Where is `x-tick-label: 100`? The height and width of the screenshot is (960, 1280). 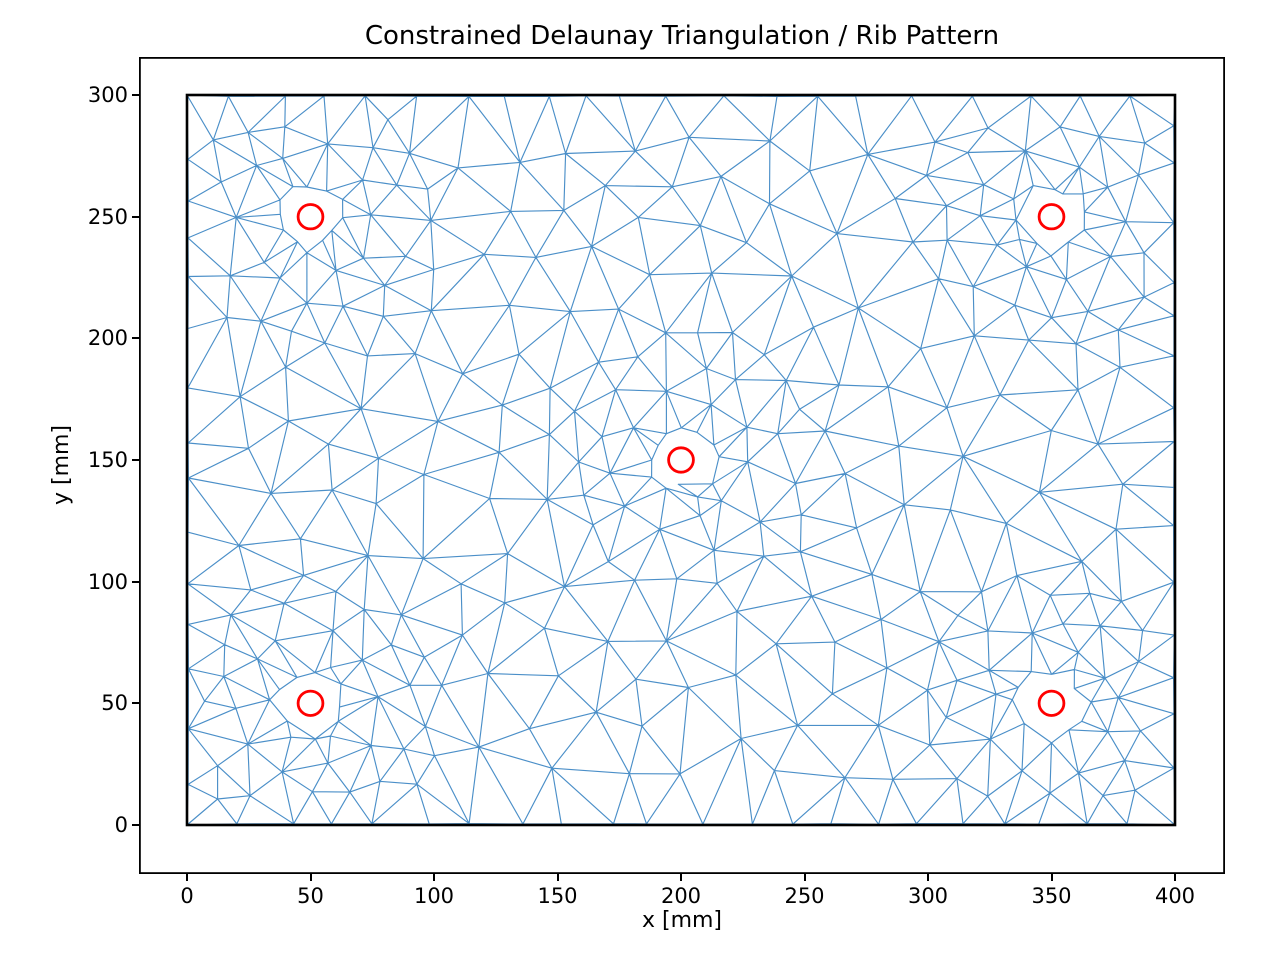
x-tick-label: 100 is located at coordinates (434, 896).